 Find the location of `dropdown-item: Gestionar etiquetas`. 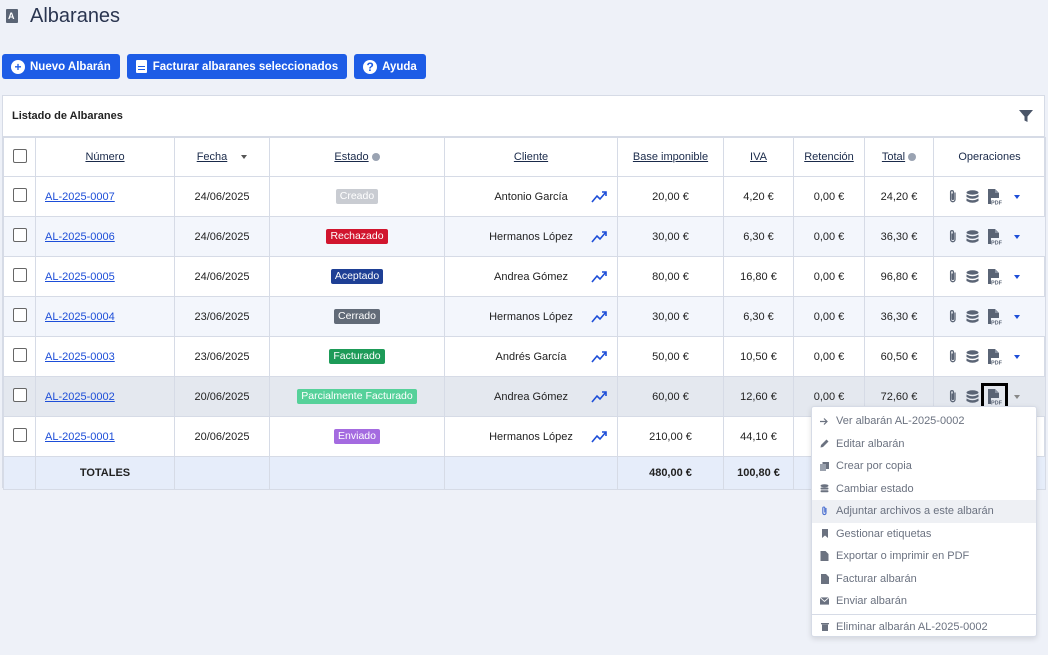

dropdown-item: Gestionar etiquetas is located at coordinates (924, 534).